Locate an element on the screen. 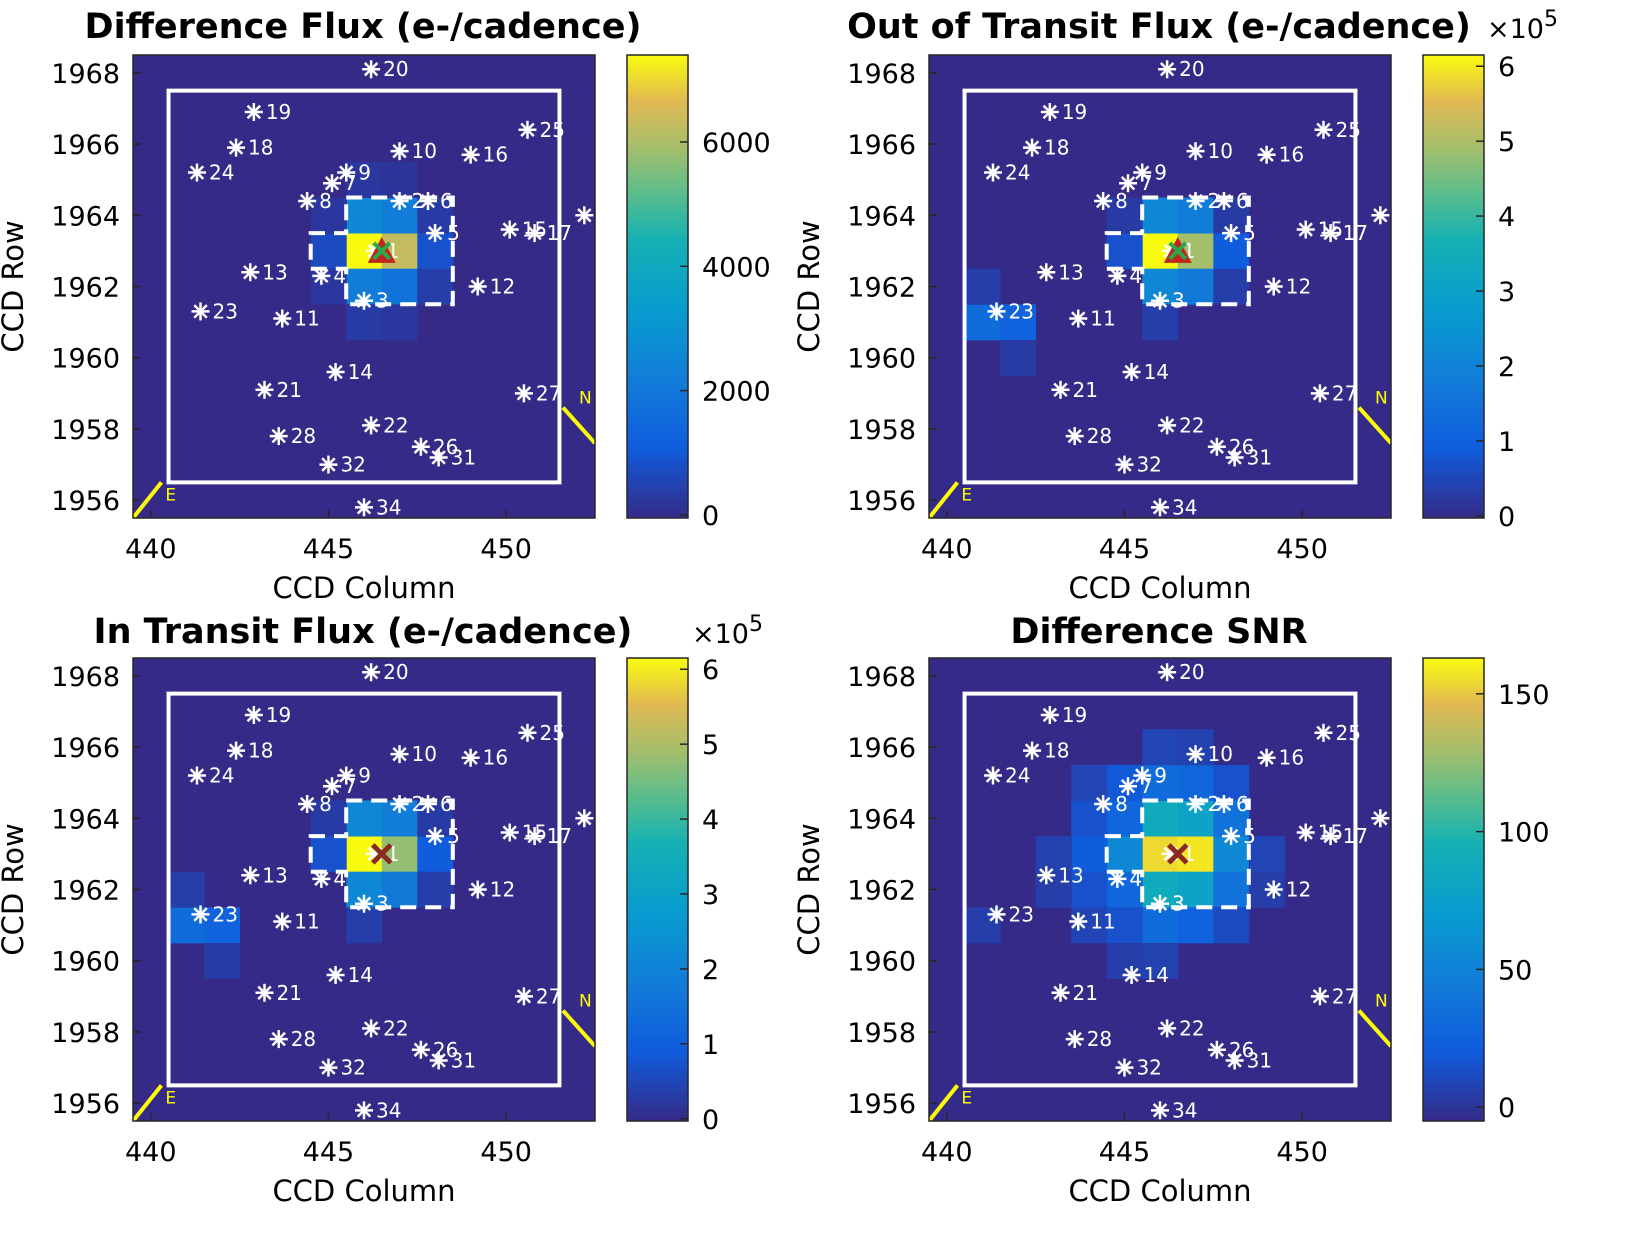 This screenshot has height=1254, width=1633. star-label: 2 is located at coordinates (1214, 201).